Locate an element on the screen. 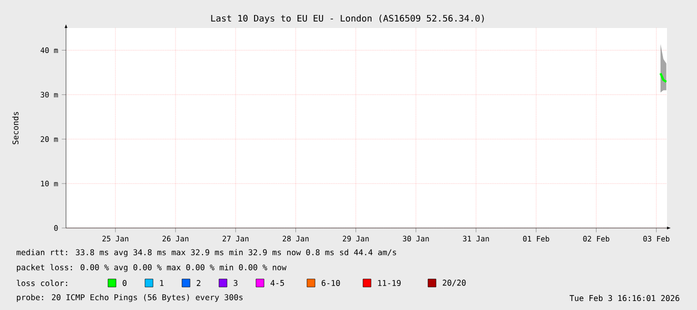 The image size is (697, 310). chart-title: Last 10 Days to EU EU - London (AS16509 52.56.34.0) is located at coordinates (347, 19).